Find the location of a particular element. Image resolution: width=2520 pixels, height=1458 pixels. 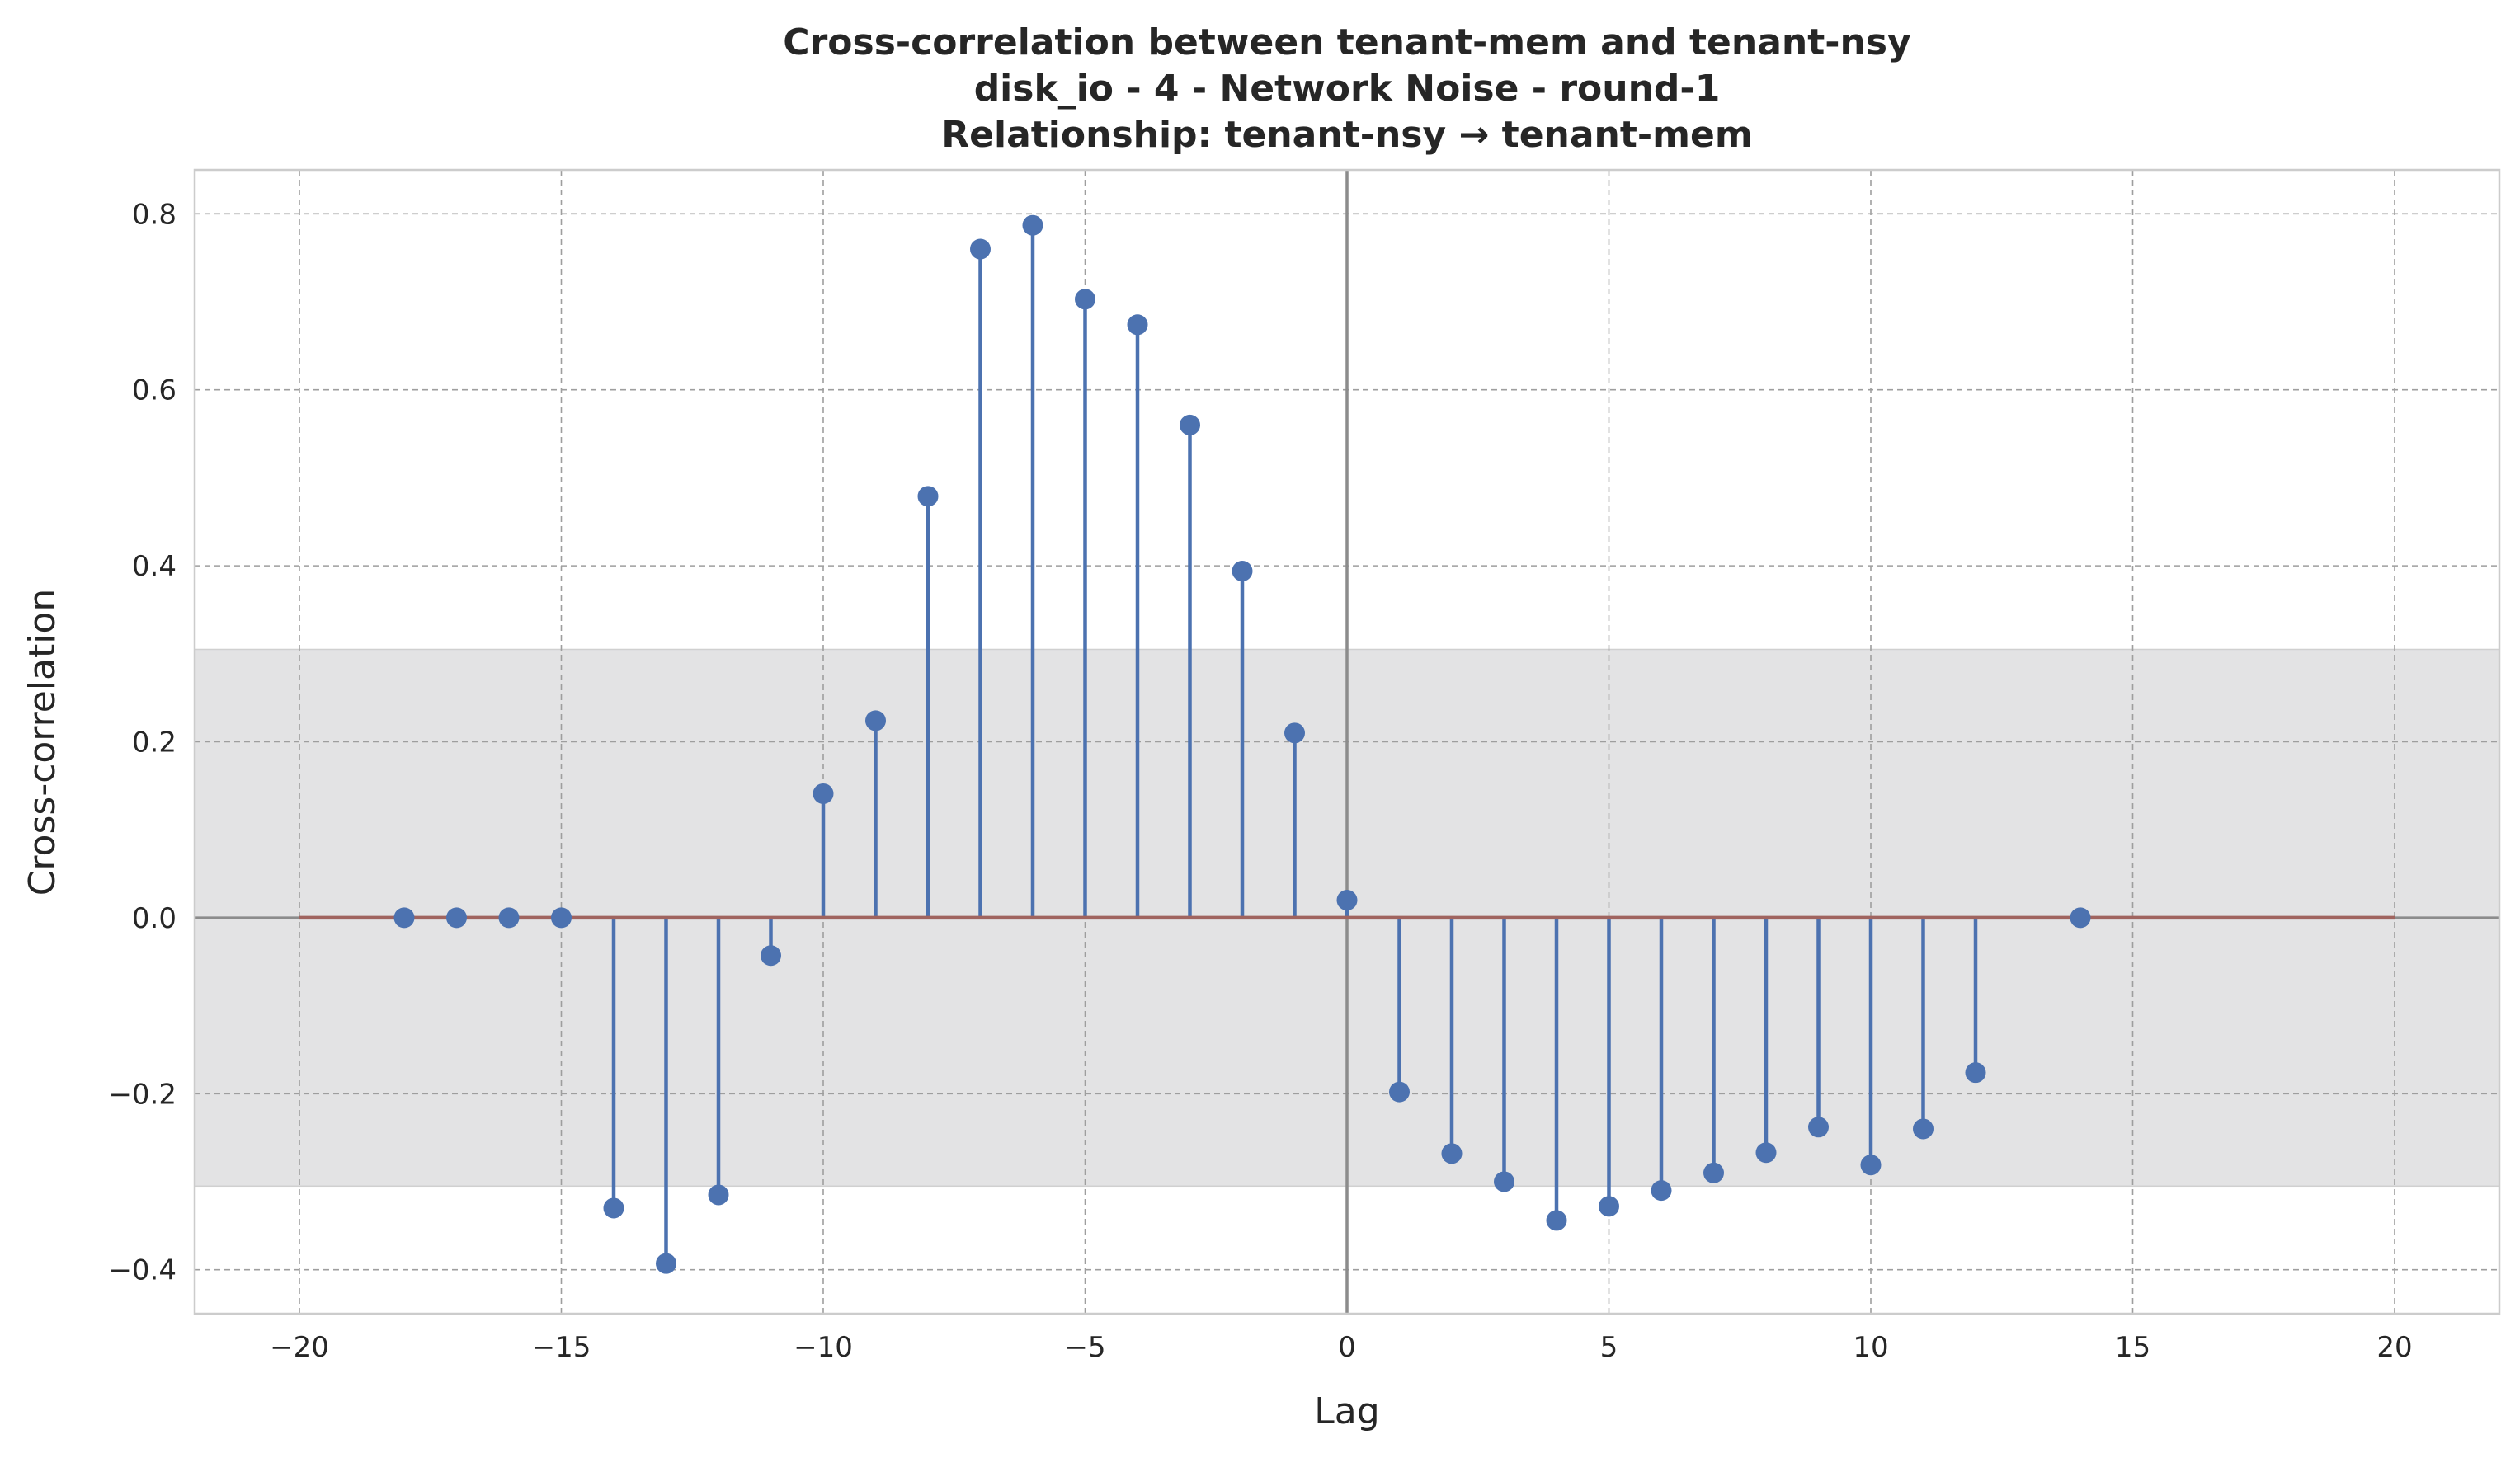

y-tick-label: 0.4 is located at coordinates (154, 566).